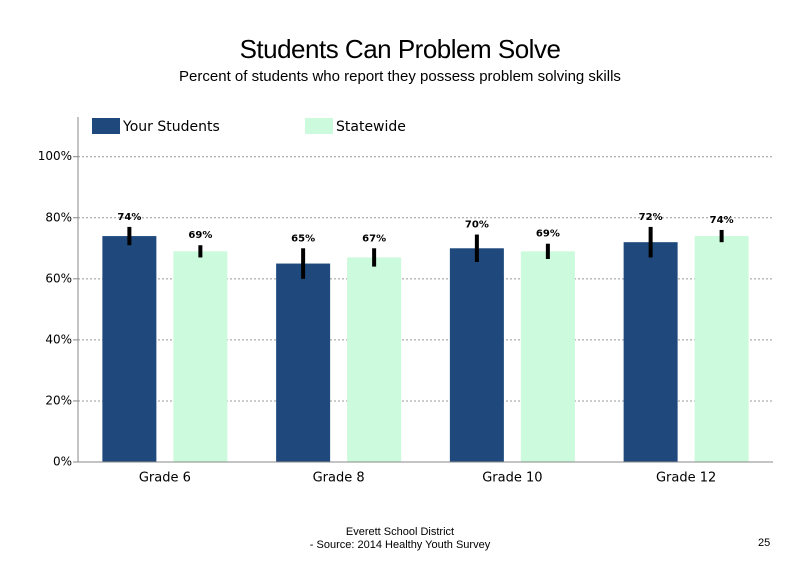  I want to click on data-label: 70%, so click(477, 225).